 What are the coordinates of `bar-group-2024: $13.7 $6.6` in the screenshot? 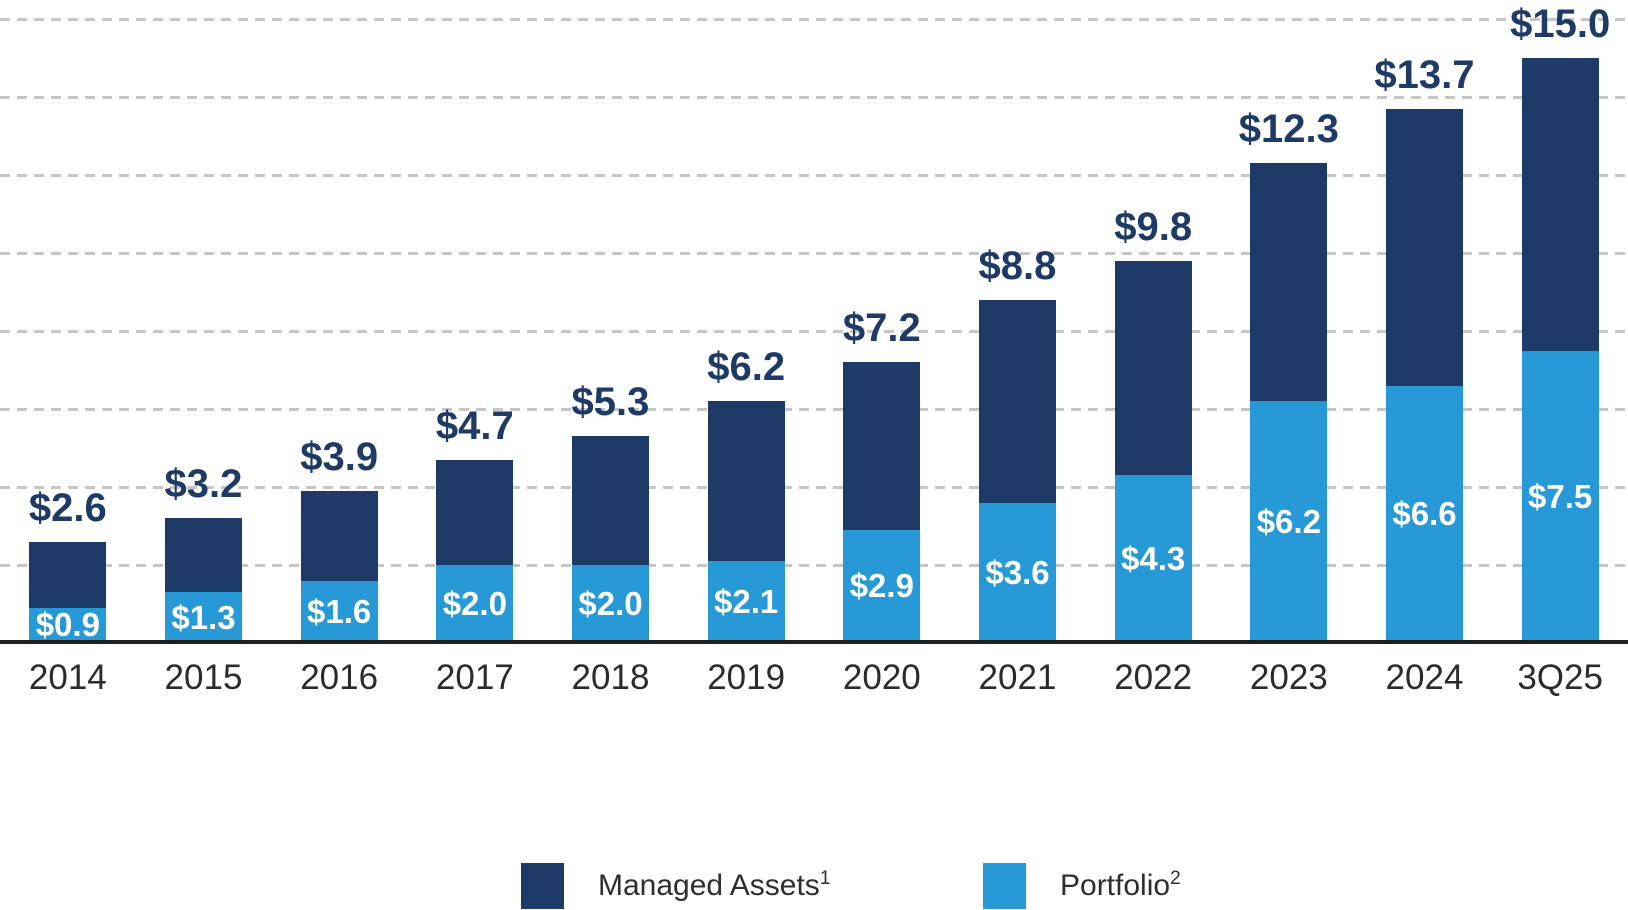 It's located at (1425, 349).